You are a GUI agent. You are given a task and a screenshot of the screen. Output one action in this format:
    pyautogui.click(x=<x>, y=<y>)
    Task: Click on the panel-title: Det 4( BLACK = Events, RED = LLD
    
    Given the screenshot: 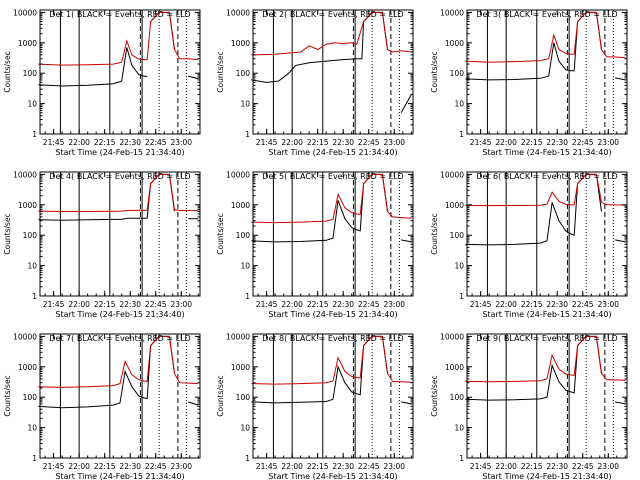 What is the action you would take?
    pyautogui.click(x=119, y=176)
    